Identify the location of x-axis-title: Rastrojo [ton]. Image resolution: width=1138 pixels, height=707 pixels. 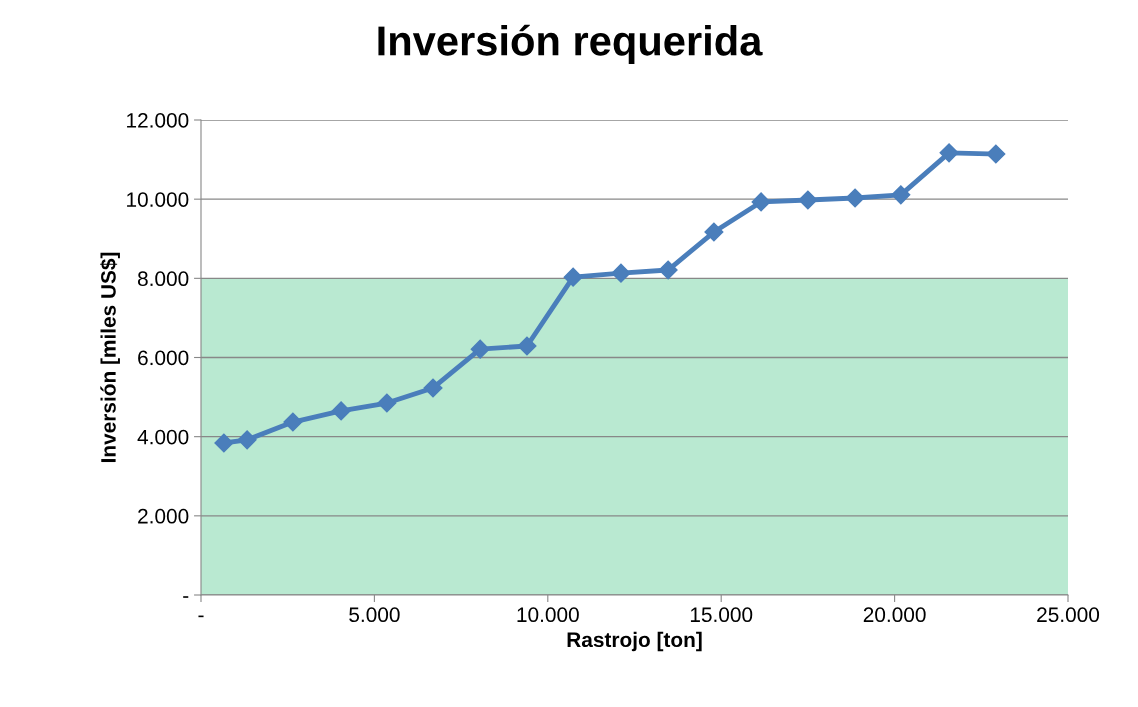
(634, 641).